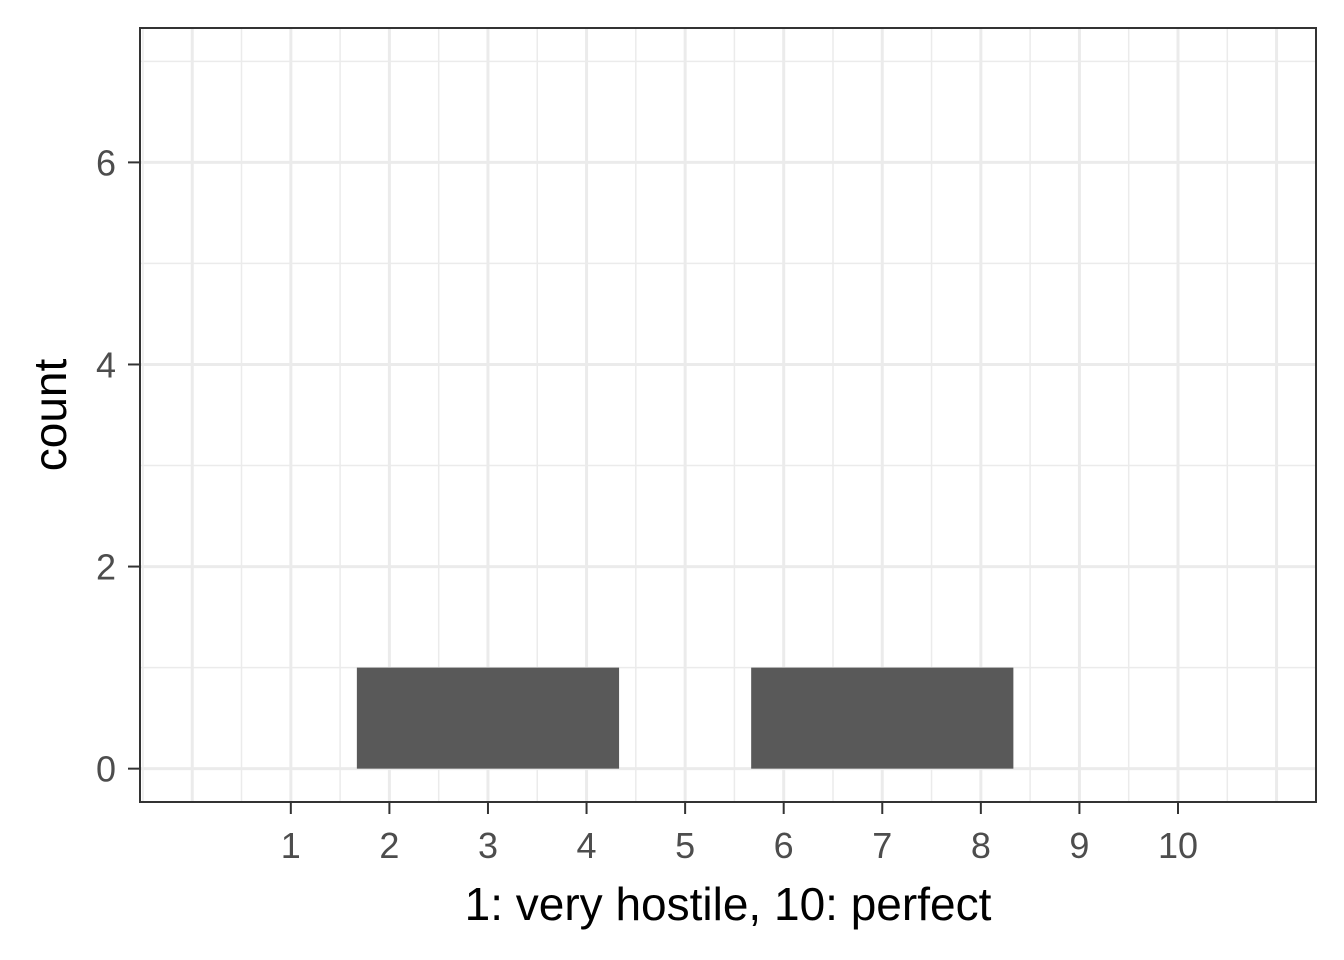 The image size is (1344, 960). What do you see at coordinates (1178, 845) in the screenshot?
I see `x-tick-label: 10` at bounding box center [1178, 845].